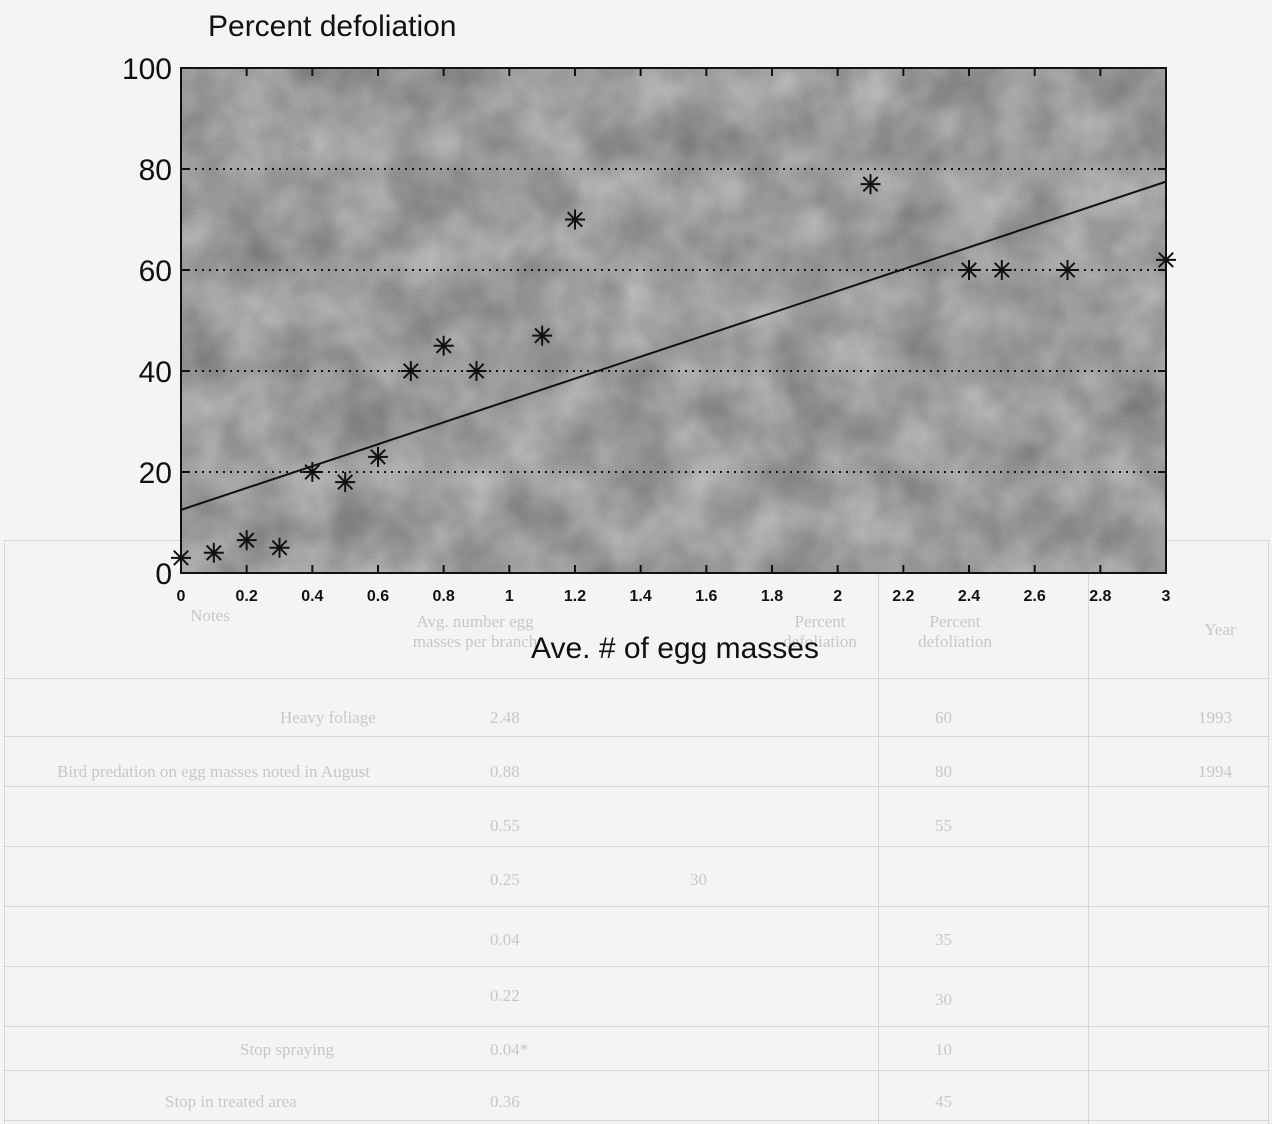 This screenshot has width=1272, height=1124. Describe the element at coordinates (509, 596) in the screenshot. I see `x-tick-label: 1` at that location.